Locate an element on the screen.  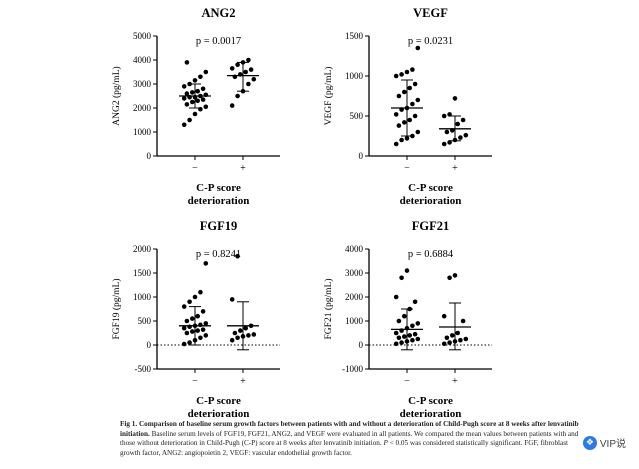
y-axis-label: VEGF (pg/mL) is located at coordinates (328, 96).